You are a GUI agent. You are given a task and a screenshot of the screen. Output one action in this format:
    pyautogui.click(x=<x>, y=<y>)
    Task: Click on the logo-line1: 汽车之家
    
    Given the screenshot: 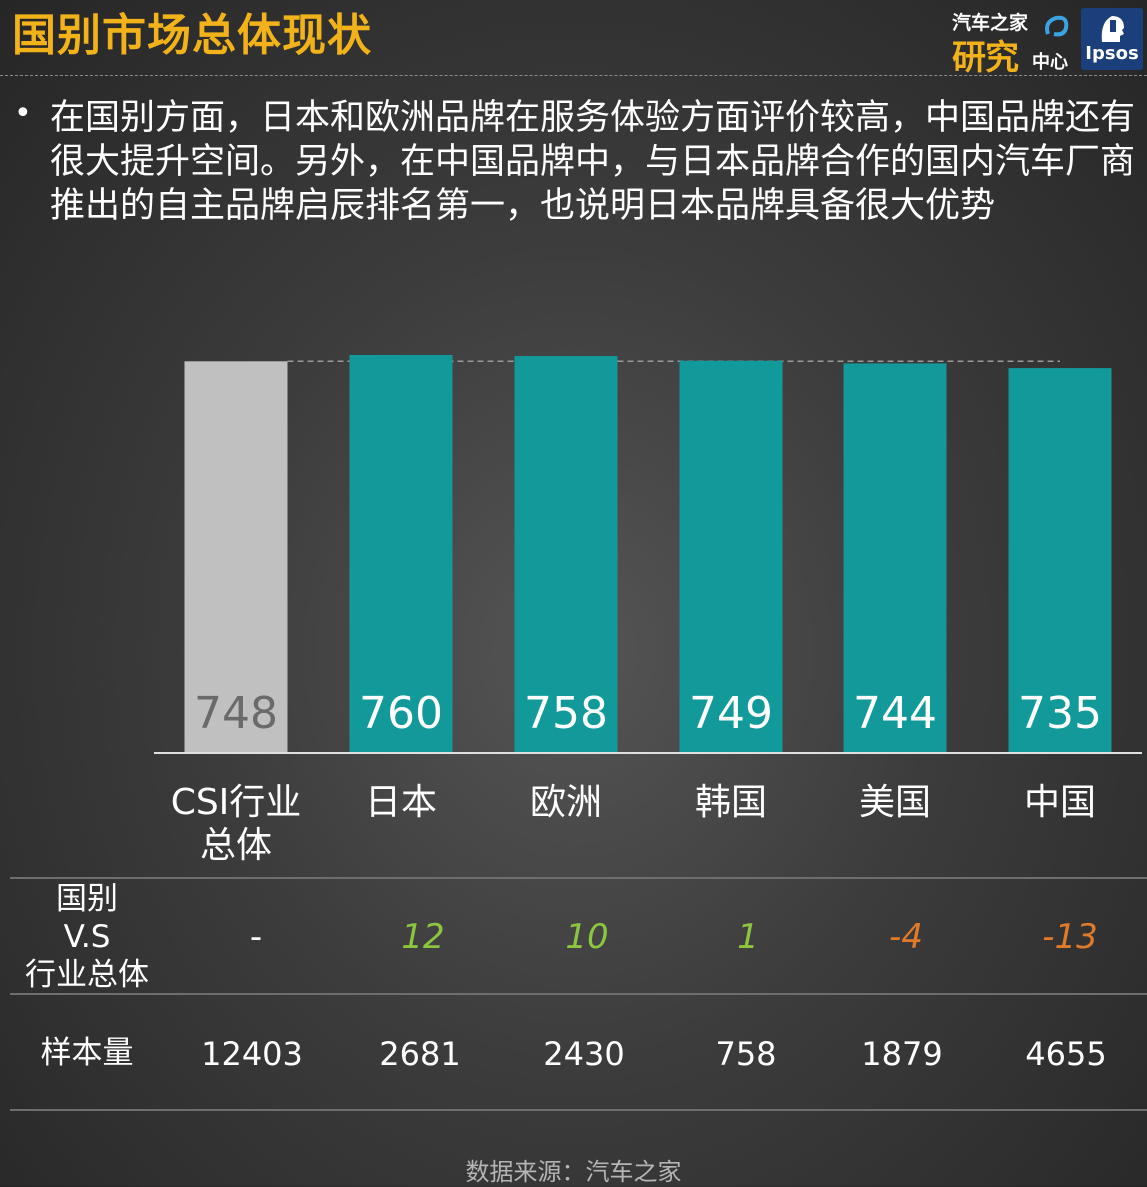 What is the action you would take?
    pyautogui.click(x=990, y=23)
    